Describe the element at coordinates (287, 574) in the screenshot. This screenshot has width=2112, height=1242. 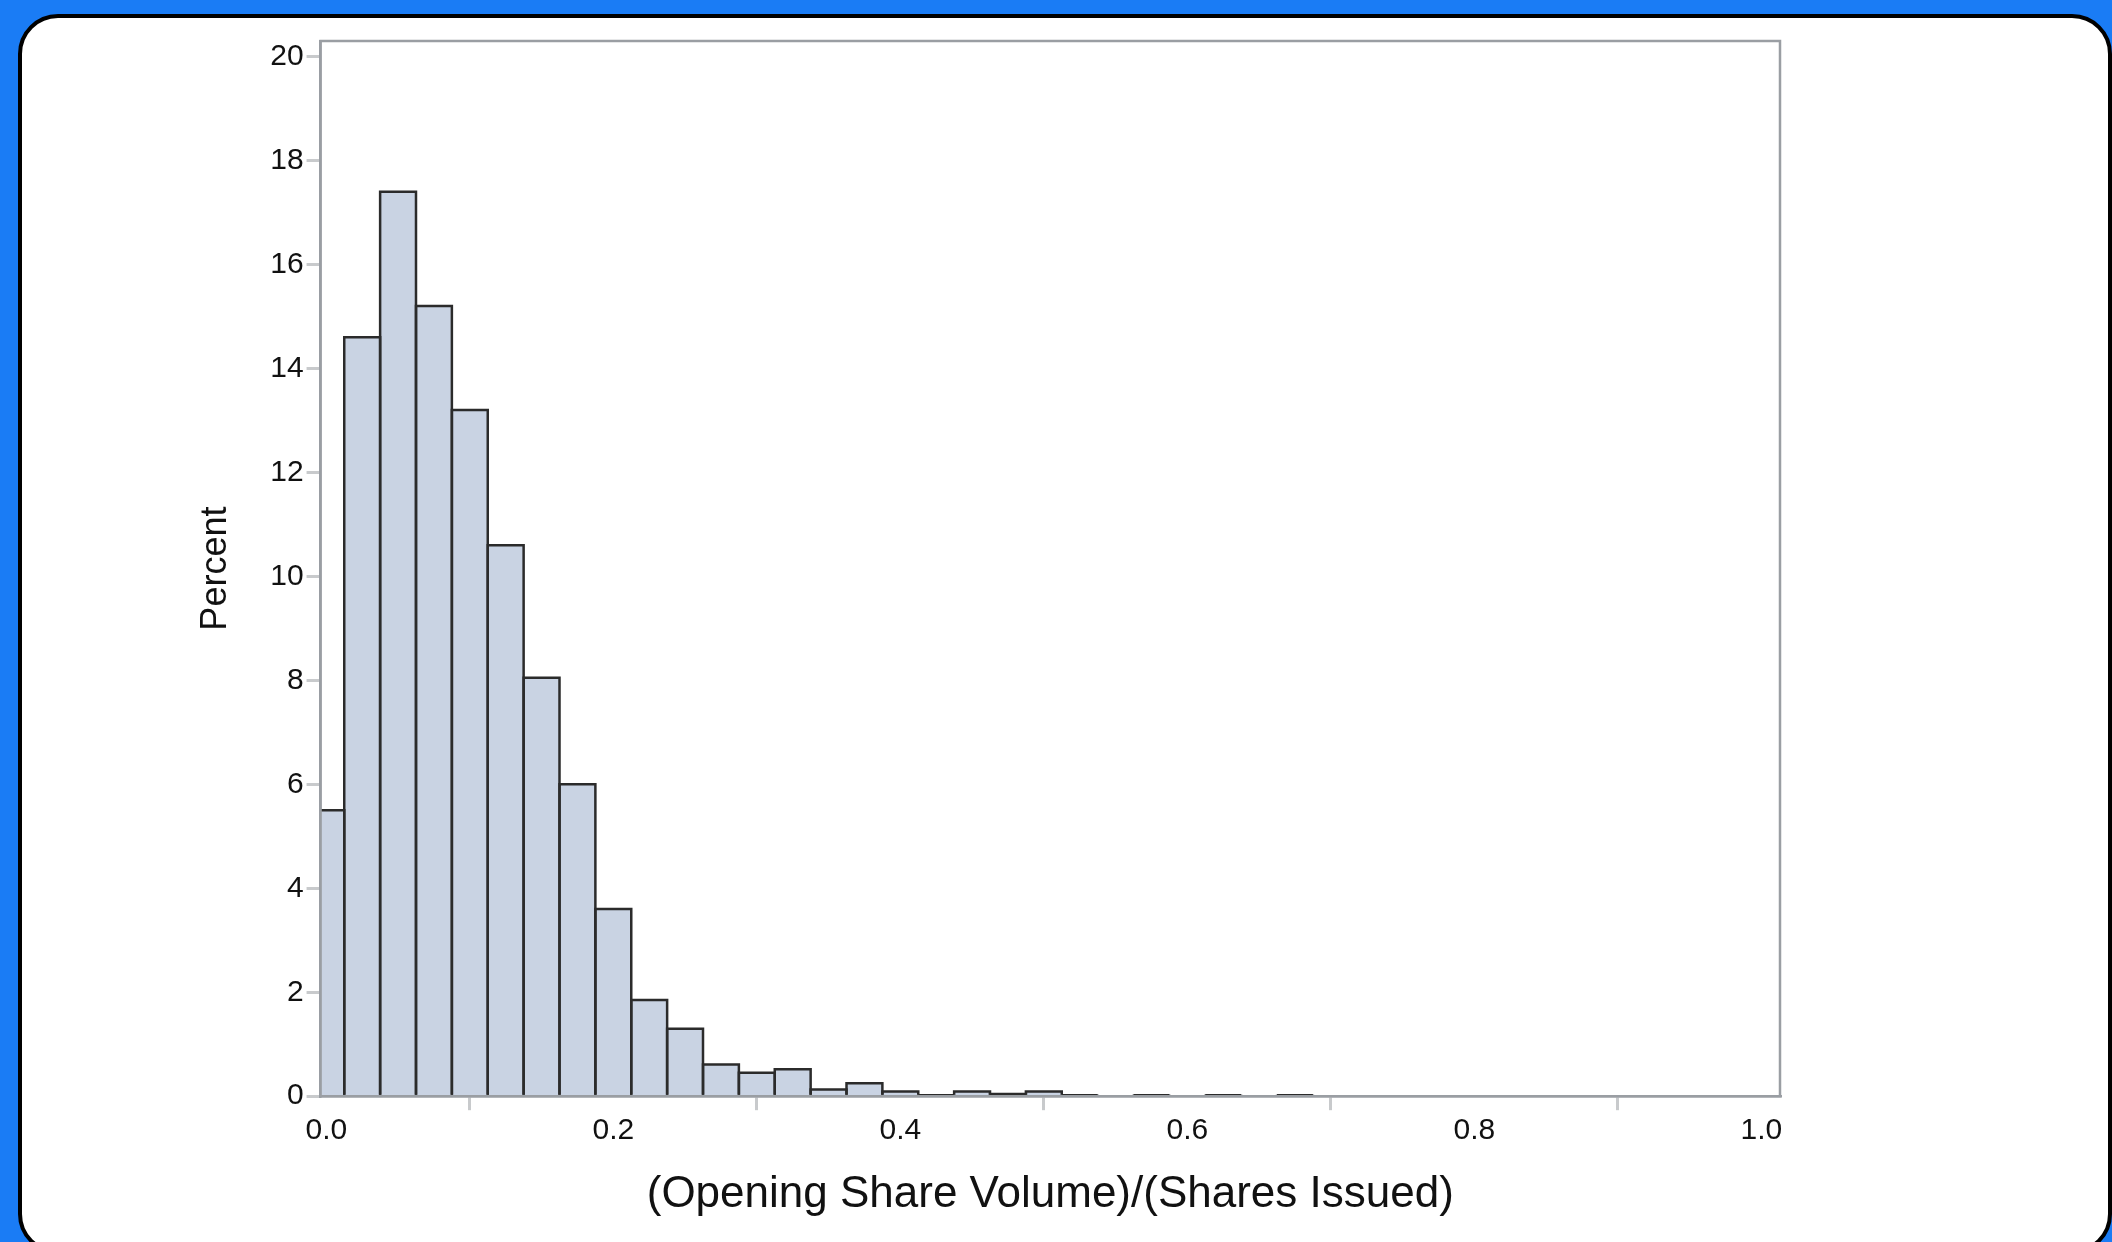
I see `y-tick-label: 10` at that location.